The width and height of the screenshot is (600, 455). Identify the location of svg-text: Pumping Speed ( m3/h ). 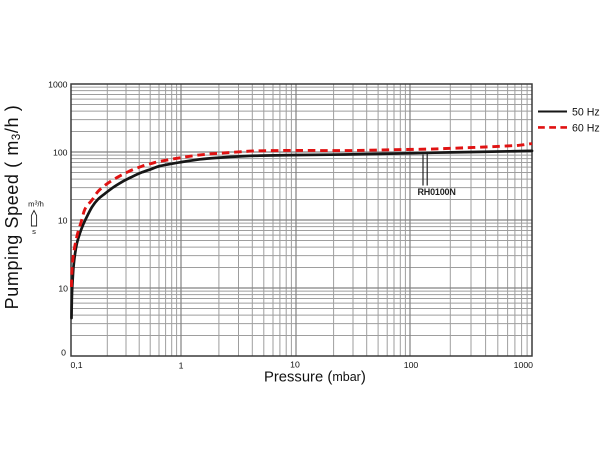
(12, 207).